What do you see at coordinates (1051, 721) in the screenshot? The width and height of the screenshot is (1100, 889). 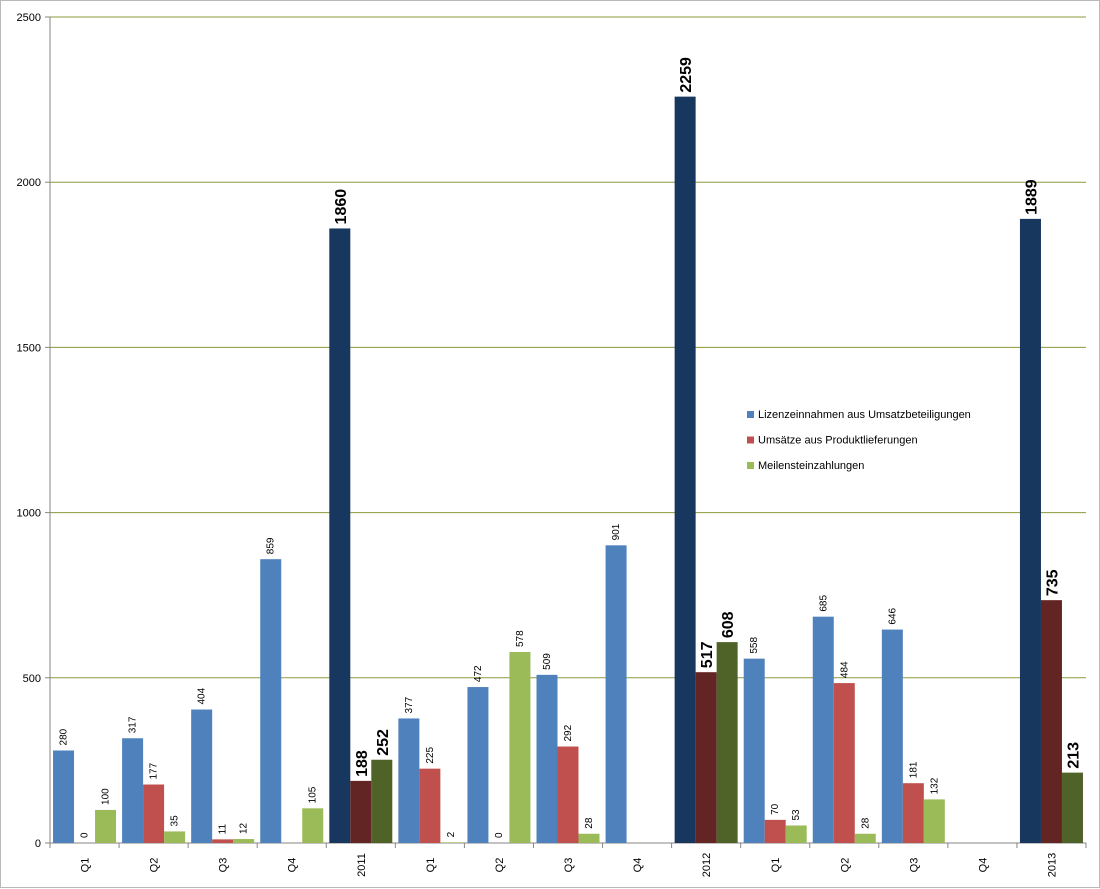 I see `bar-2013-series2` at bounding box center [1051, 721].